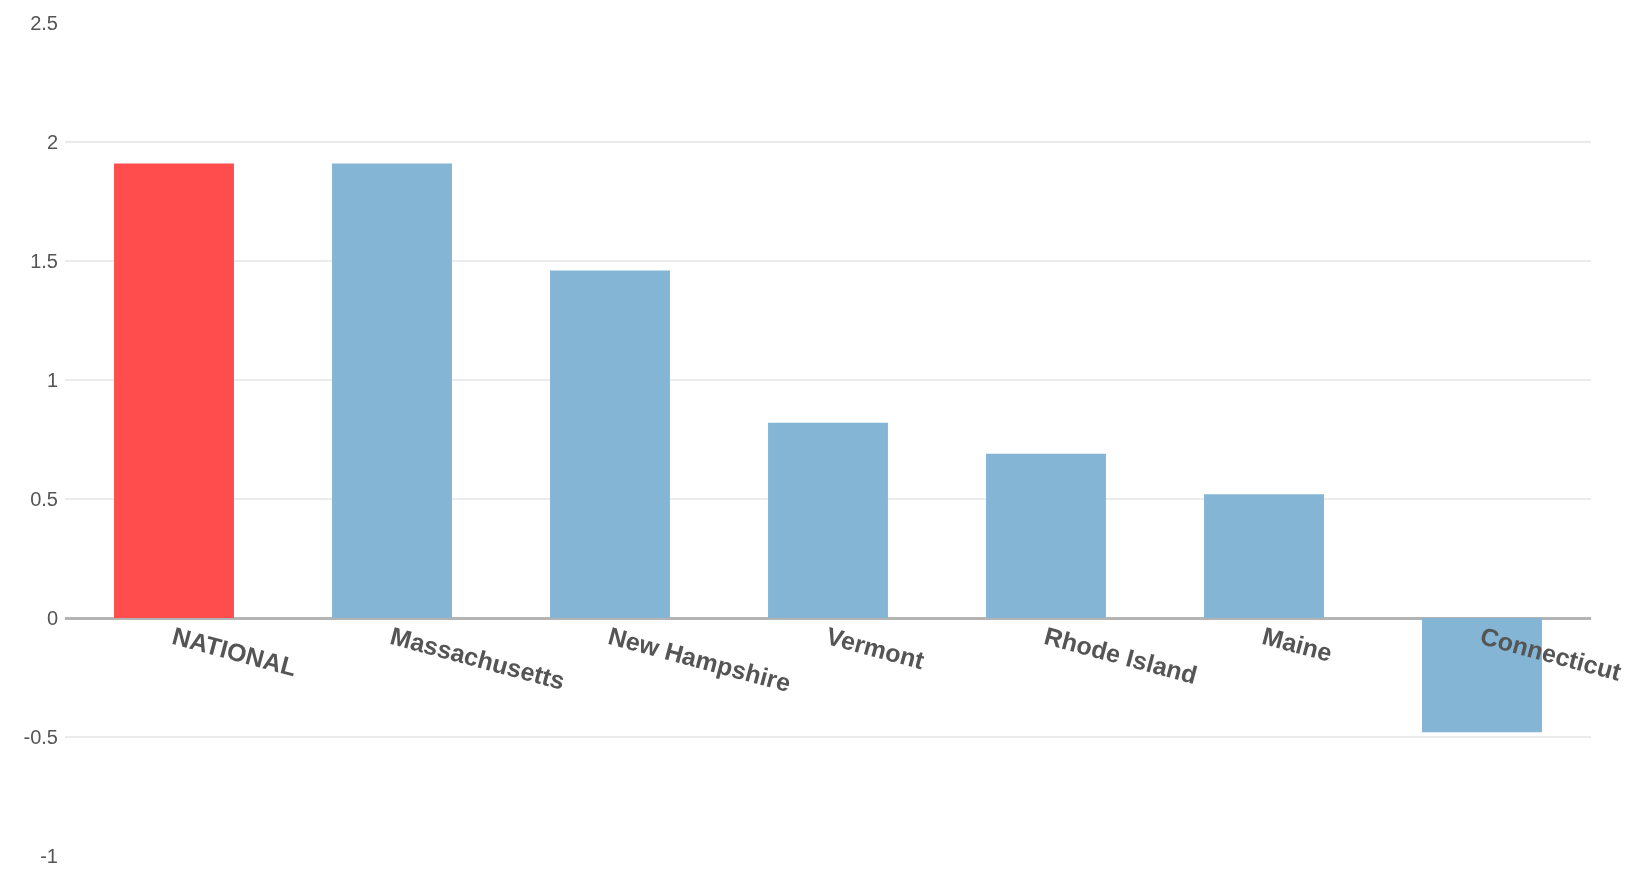 This screenshot has width=1646, height=879. Describe the element at coordinates (49, 856) in the screenshot. I see `y-tick-label: -1` at that location.